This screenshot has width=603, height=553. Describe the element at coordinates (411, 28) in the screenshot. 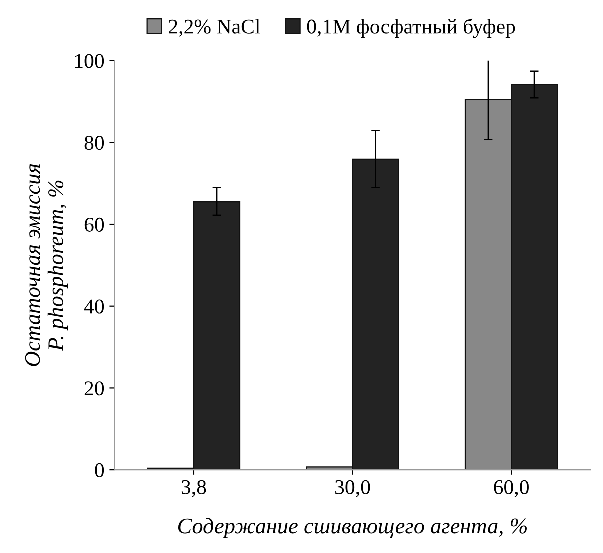

I see `legend-label: 0,1M фосфатный буфер` at that location.